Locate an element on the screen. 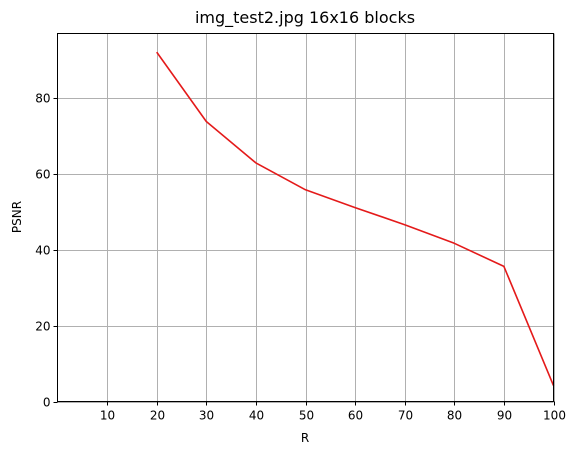  y-tick-label: 0 is located at coordinates (47, 403).